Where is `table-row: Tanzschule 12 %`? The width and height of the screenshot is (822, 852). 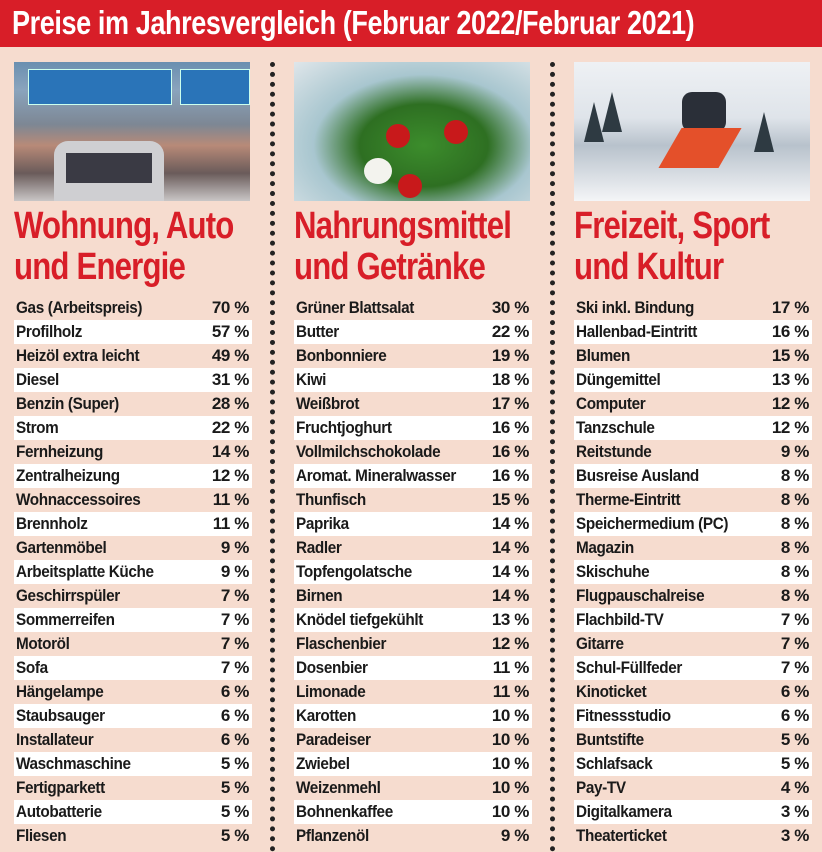
table-row: Tanzschule 12 % is located at coordinates (693, 428).